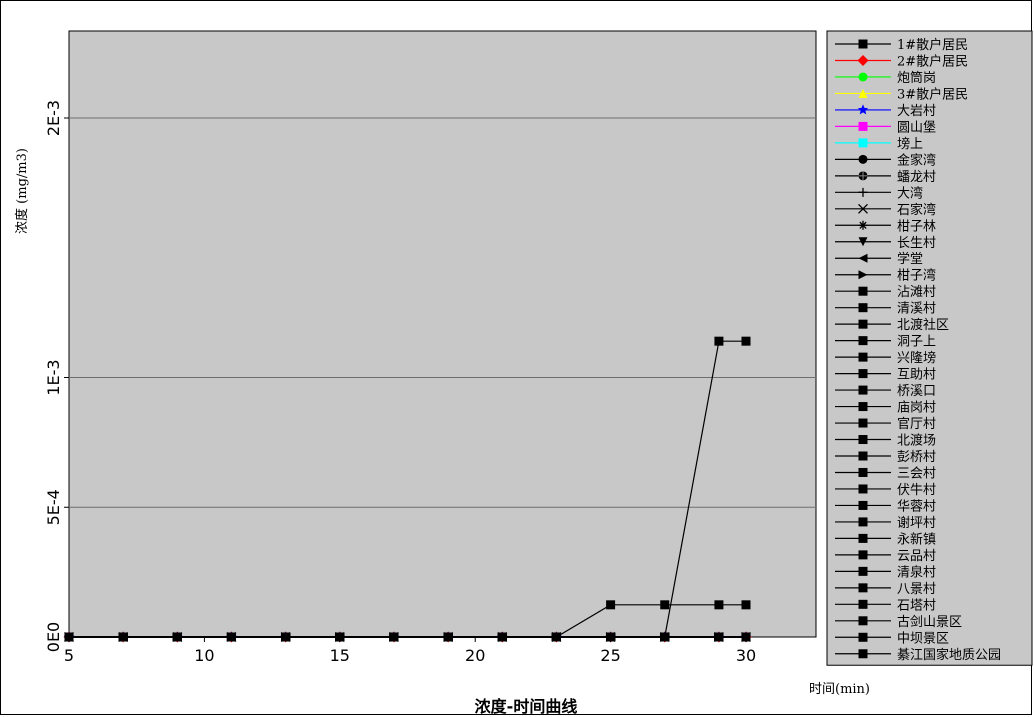 This screenshot has width=1034, height=717. I want to click on legend-label: 互助村, so click(916, 375).